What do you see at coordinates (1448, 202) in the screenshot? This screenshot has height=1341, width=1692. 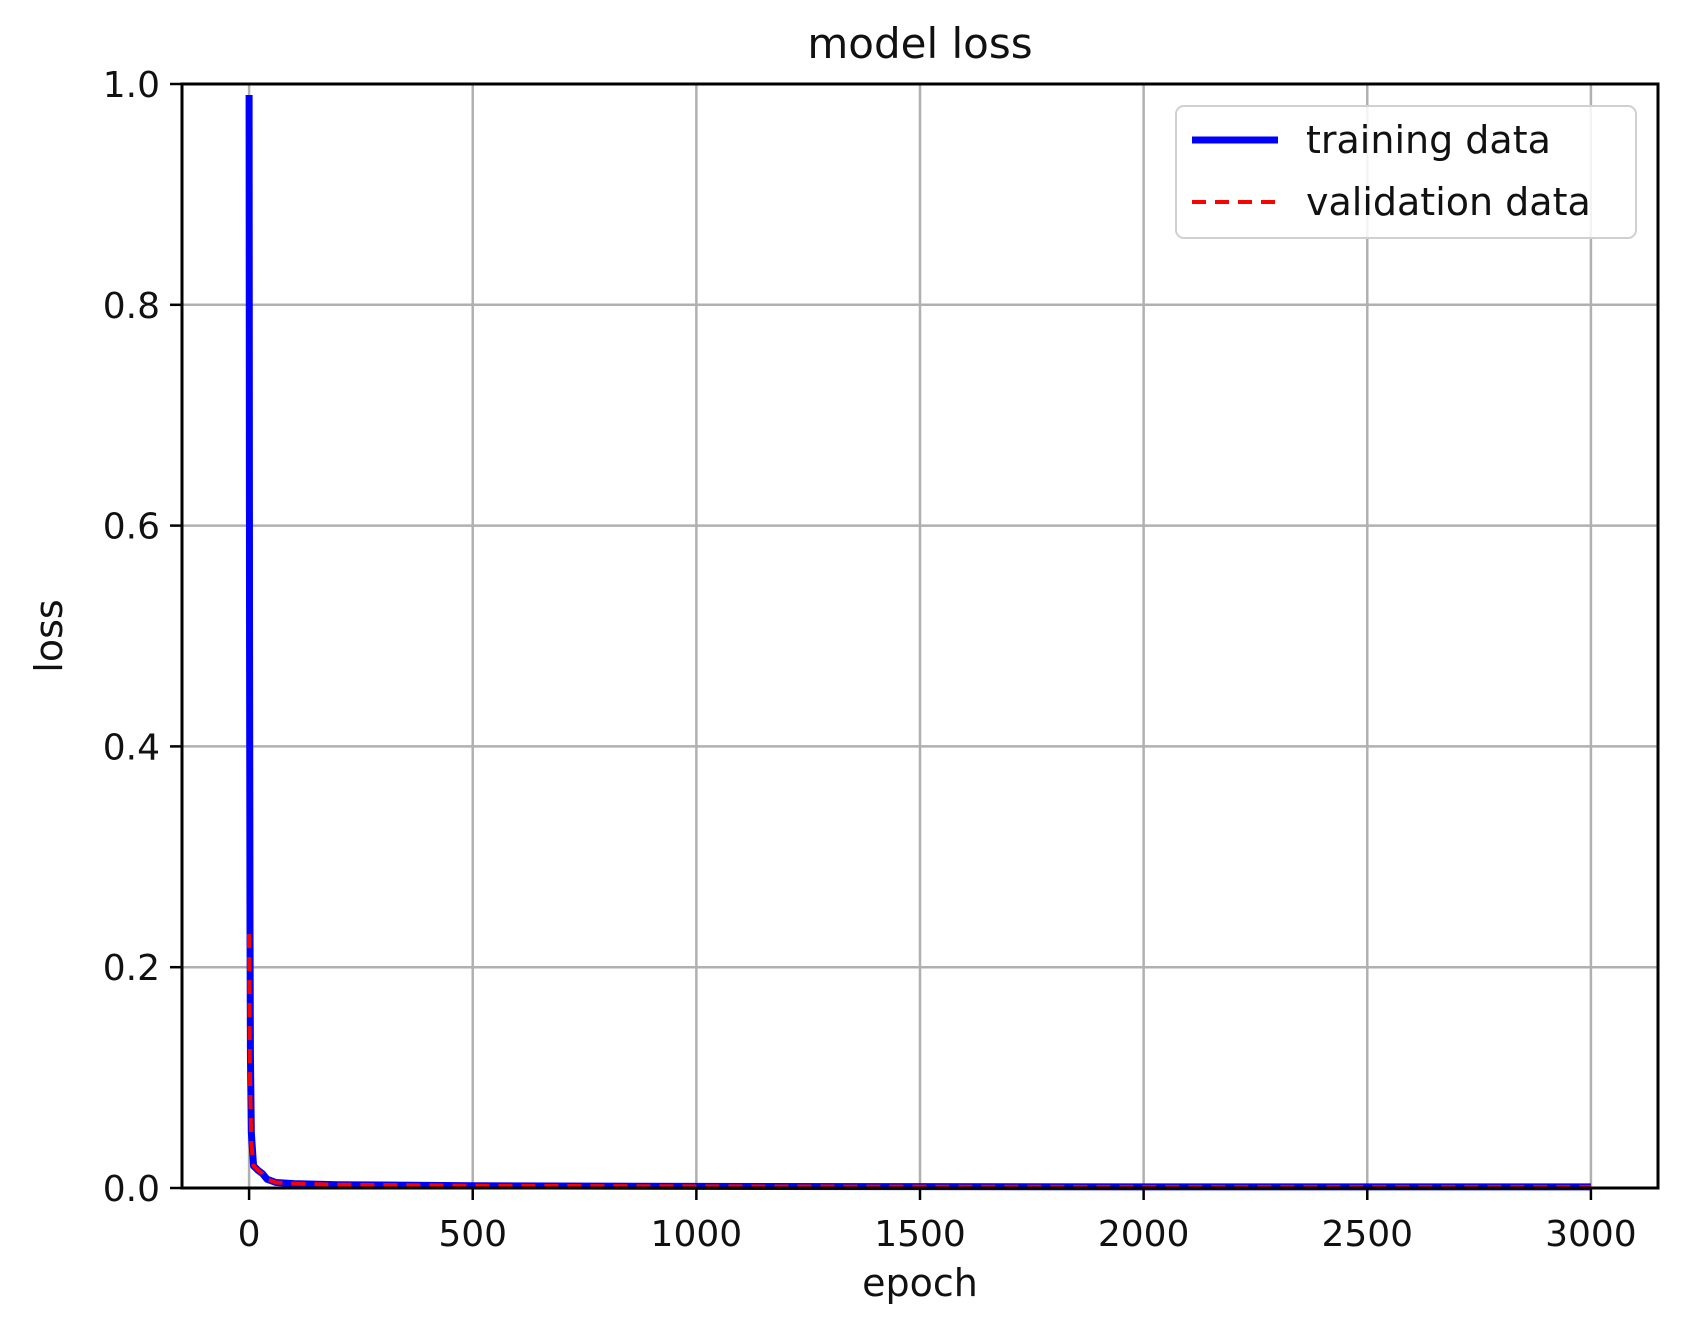 I see `legend-label-validation: validation data` at bounding box center [1448, 202].